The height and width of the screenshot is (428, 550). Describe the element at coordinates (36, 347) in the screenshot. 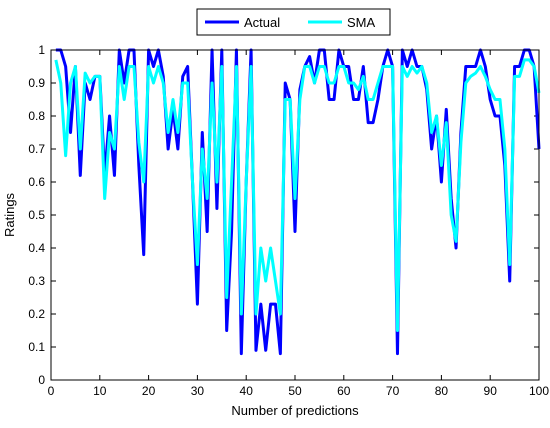

I see `y-tick-label: 0.1` at that location.